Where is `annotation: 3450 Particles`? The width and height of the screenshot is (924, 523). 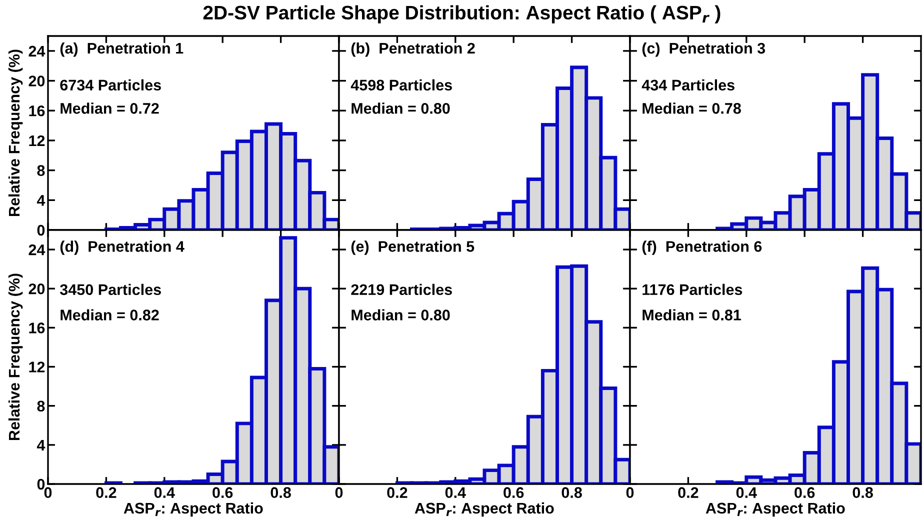 annotation: 3450 Particles is located at coordinates (110, 290).